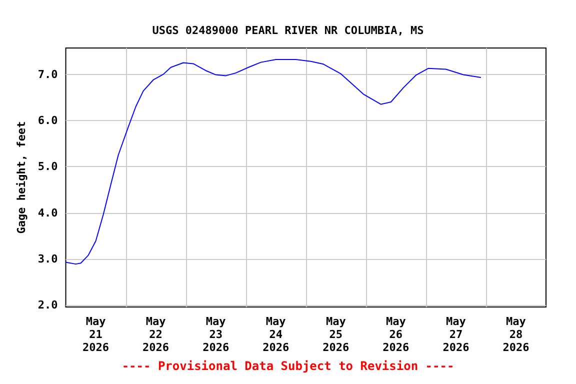 The width and height of the screenshot is (576, 384). What do you see at coordinates (21, 177) in the screenshot?
I see `y-axis-title: Gage height, feet` at bounding box center [21, 177].